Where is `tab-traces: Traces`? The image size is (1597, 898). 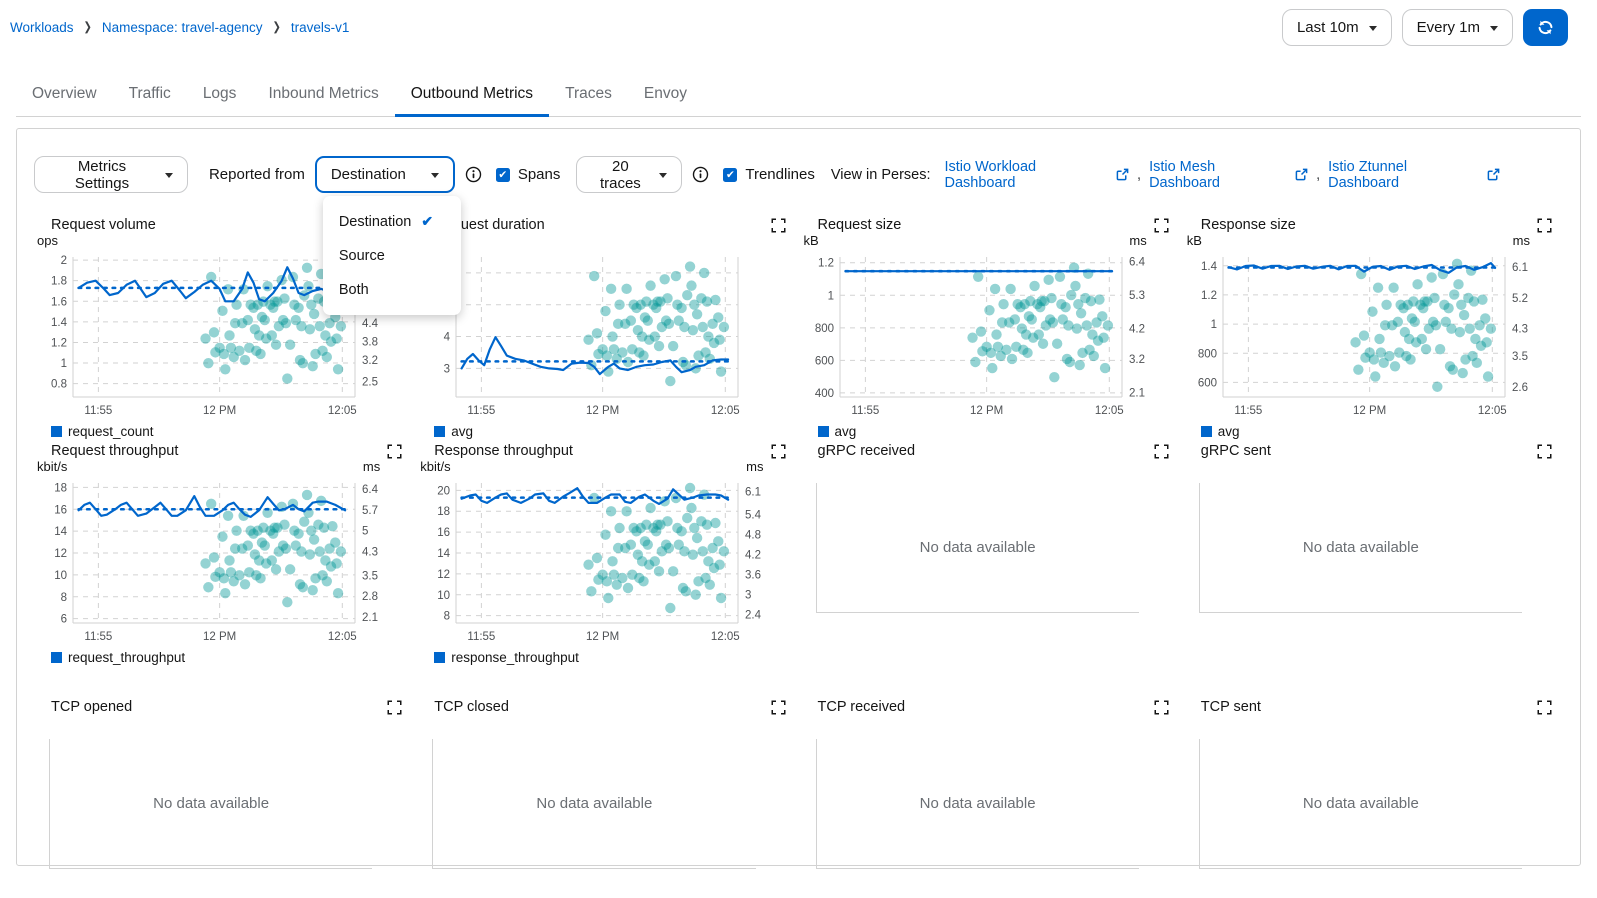 tab-traces: Traces is located at coordinates (588, 93).